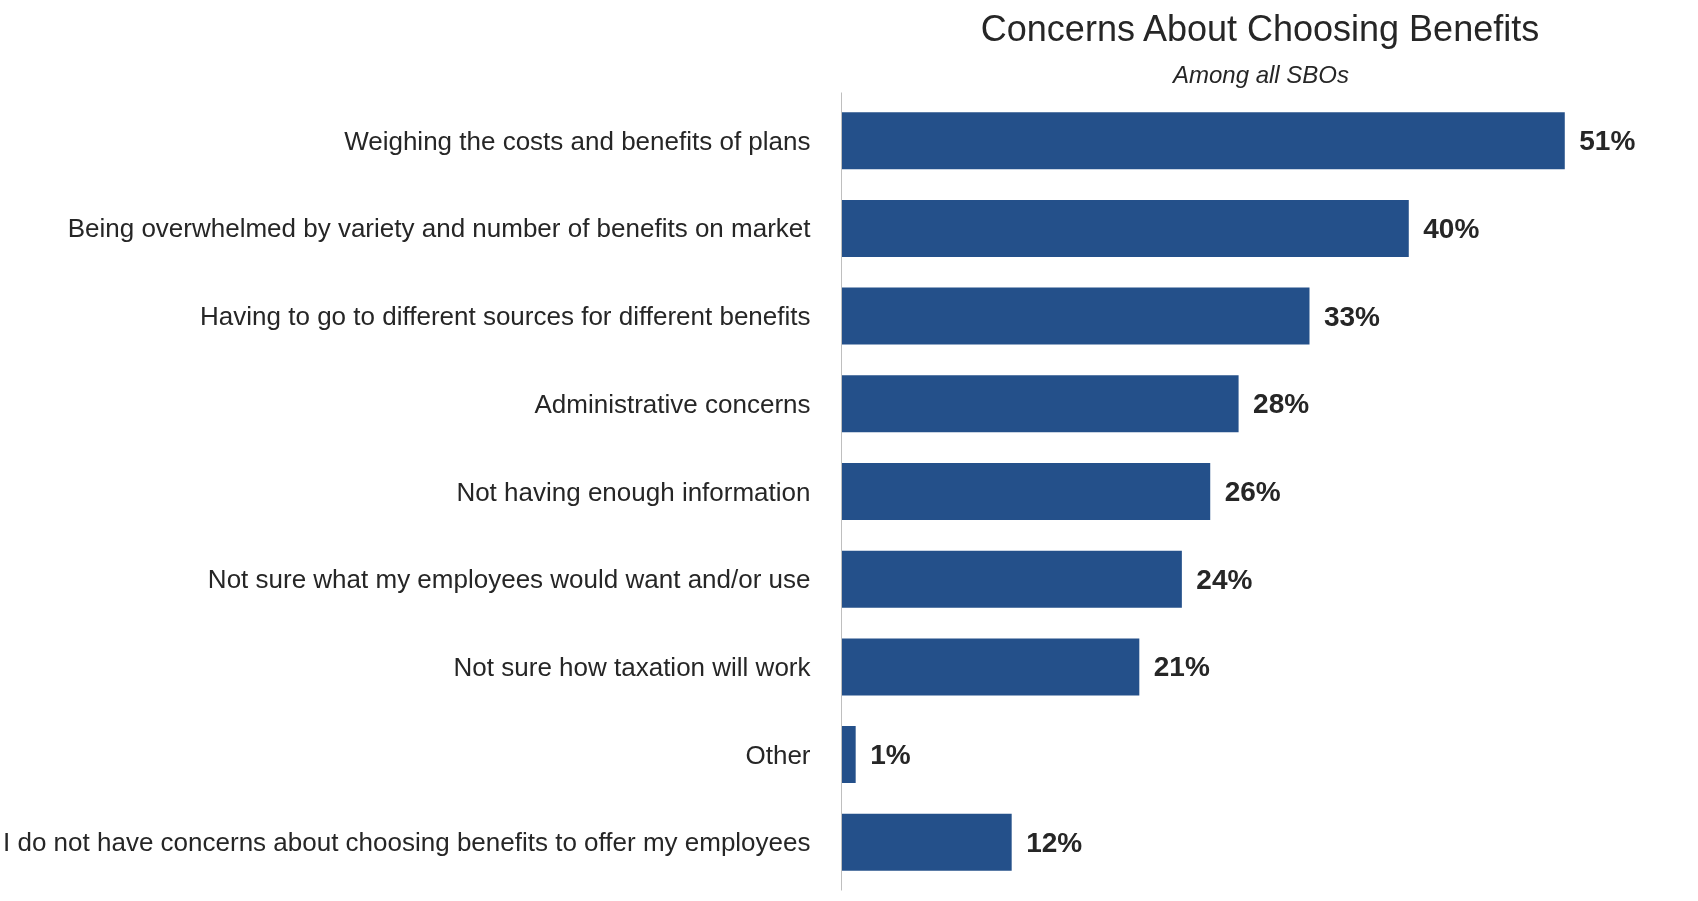  What do you see at coordinates (1181, 667) in the screenshot?
I see `data-label: 21%` at bounding box center [1181, 667].